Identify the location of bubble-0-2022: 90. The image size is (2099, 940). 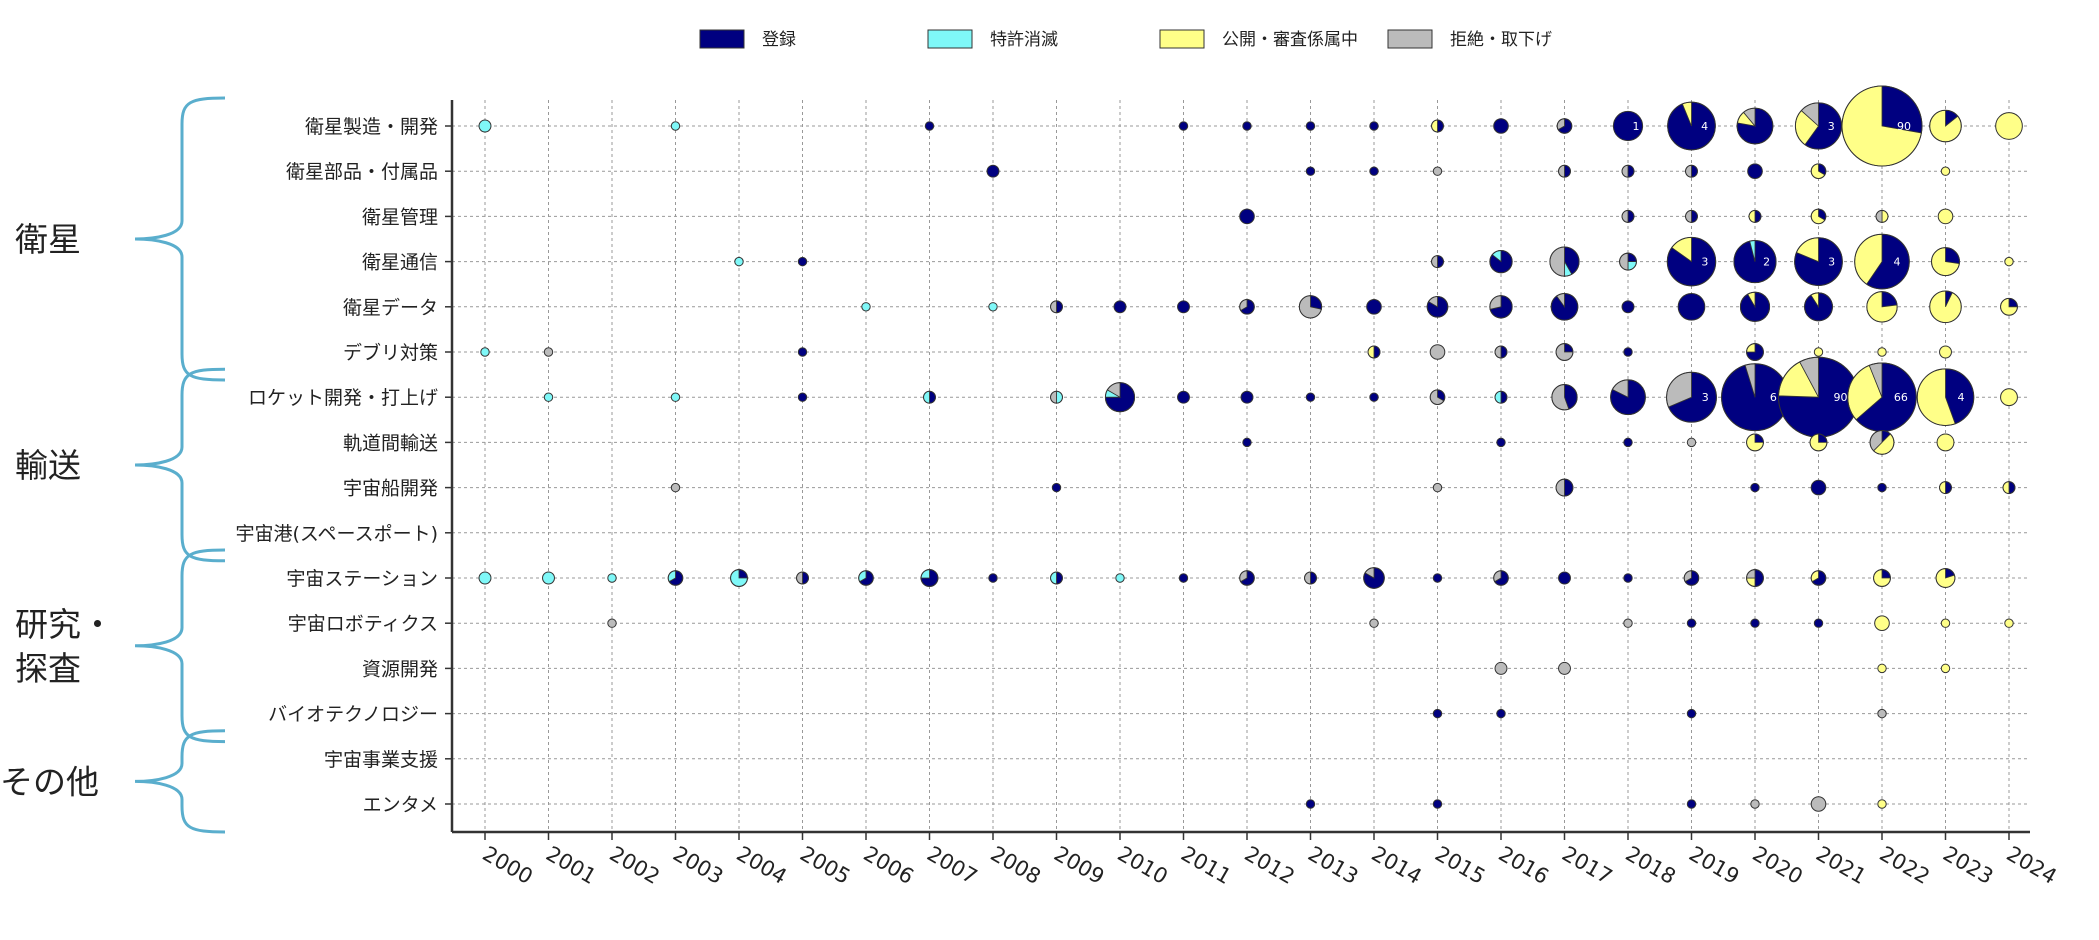
(1882, 126).